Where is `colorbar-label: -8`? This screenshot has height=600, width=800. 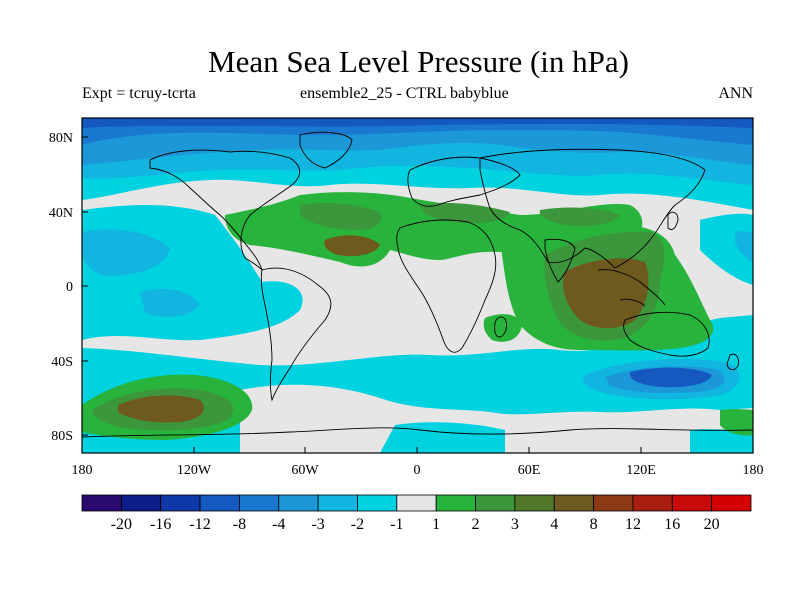
colorbar-label: -8 is located at coordinates (239, 524).